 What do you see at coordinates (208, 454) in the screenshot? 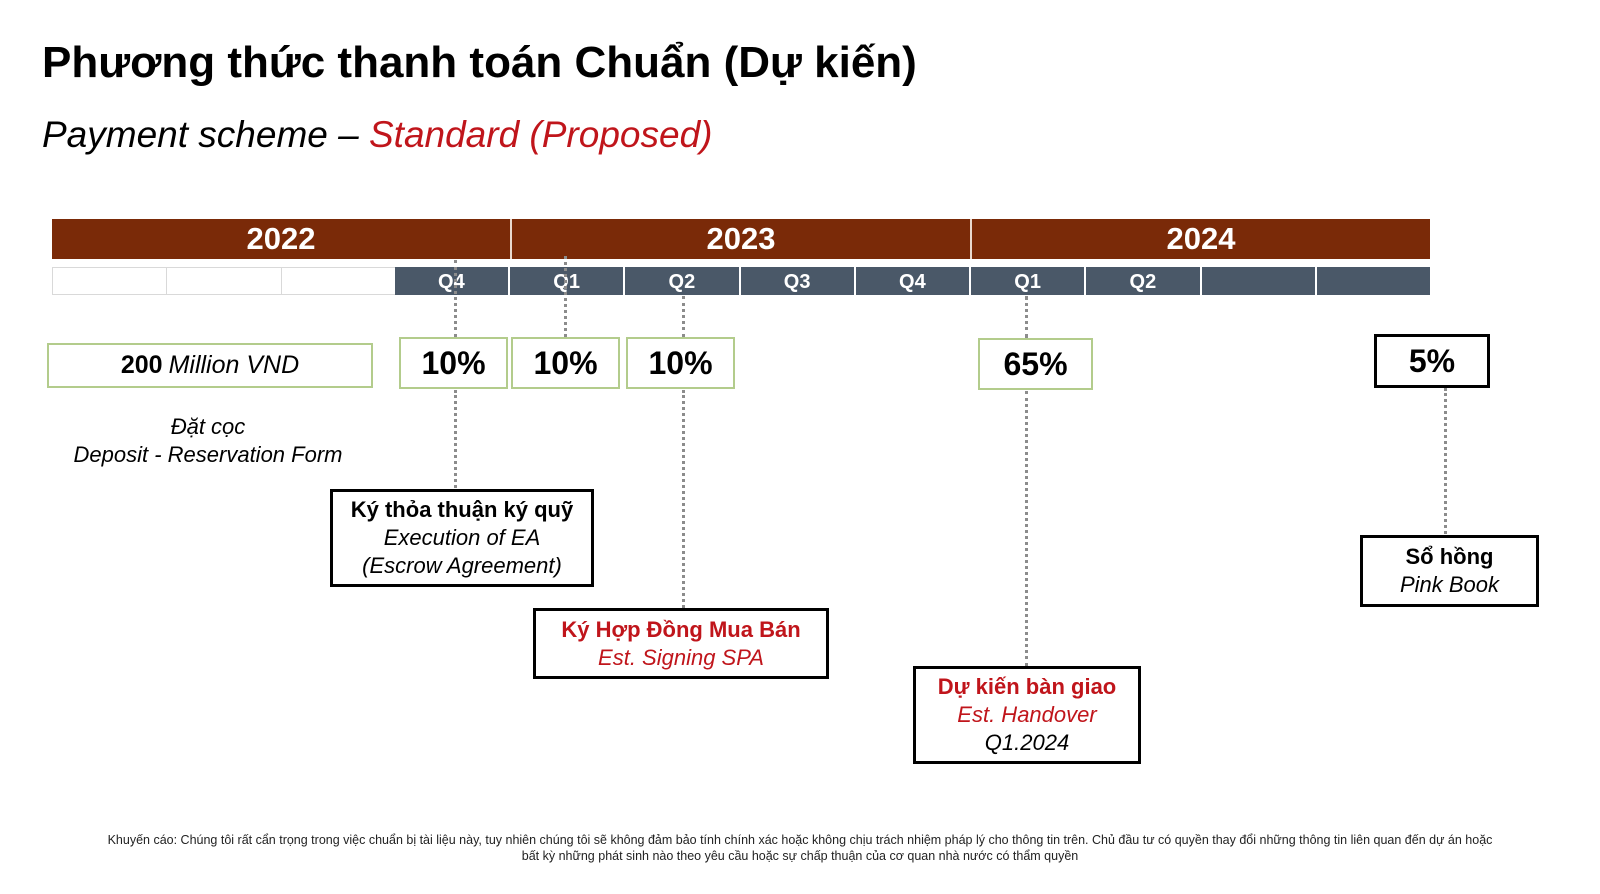
I see `deposit-label-en: Deposit - Reservation Form` at bounding box center [208, 454].